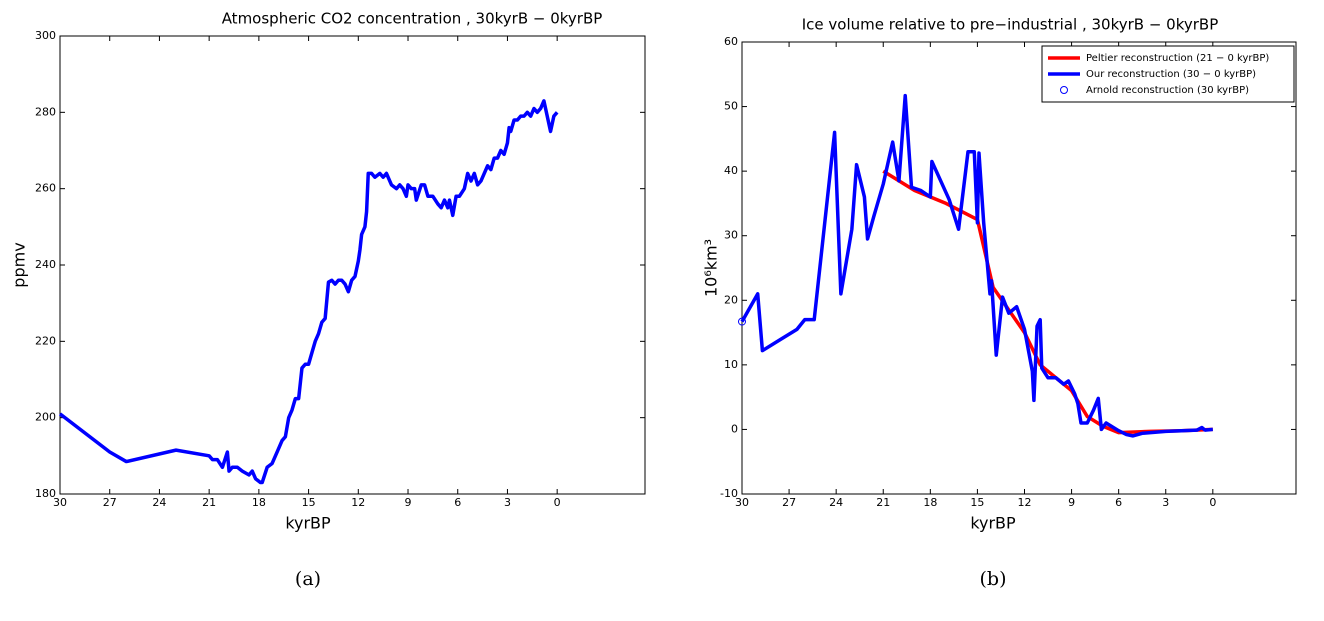 This screenshot has width=1324, height=621. I want to click on legend-label: Our reconstruction (30 − 0 kyrBP), so click(1171, 74).